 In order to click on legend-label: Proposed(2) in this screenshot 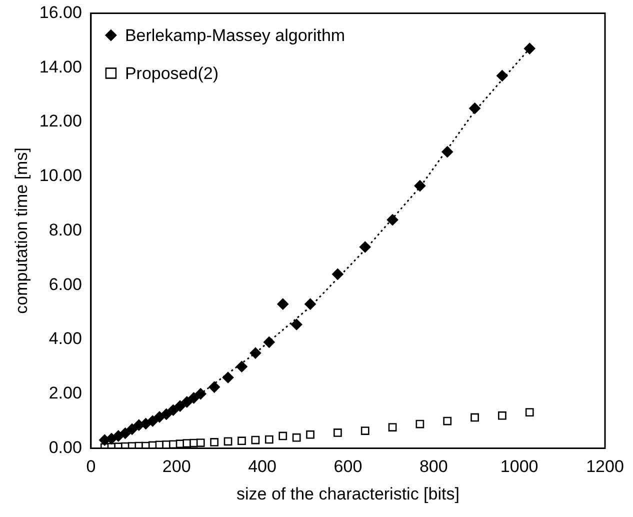, I will do `click(171, 73)`.